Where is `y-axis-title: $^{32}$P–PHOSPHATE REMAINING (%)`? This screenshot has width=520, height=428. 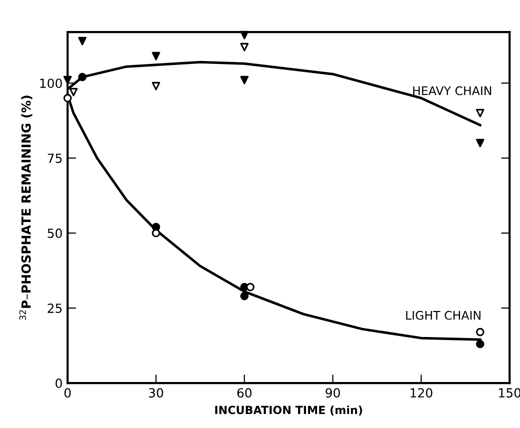 y-axis-title: $^{32}$P–PHOSPHATE REMAINING (%) is located at coordinates (25, 208).